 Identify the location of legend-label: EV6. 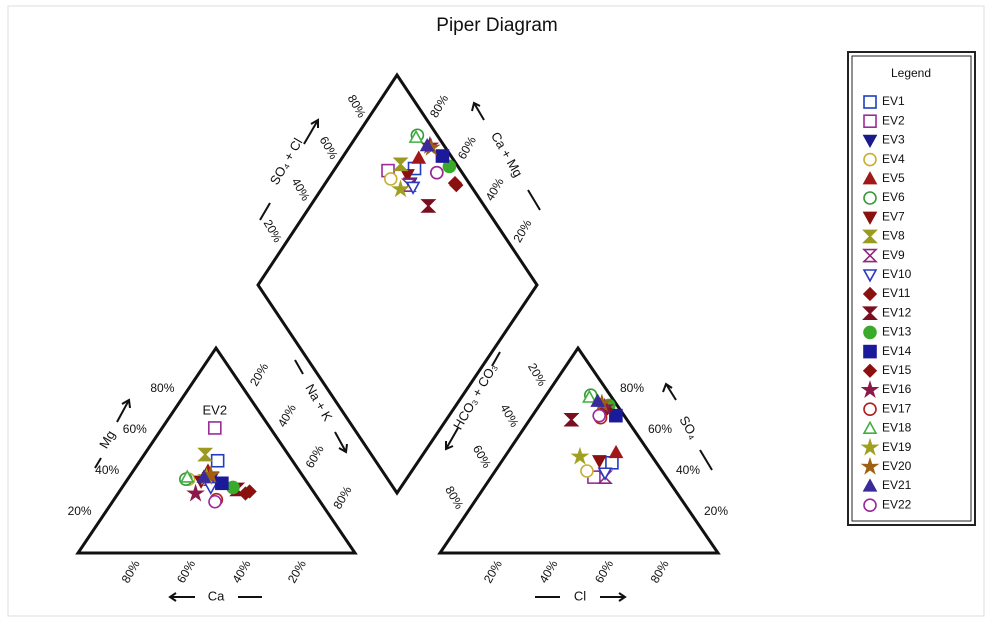
(893, 197).